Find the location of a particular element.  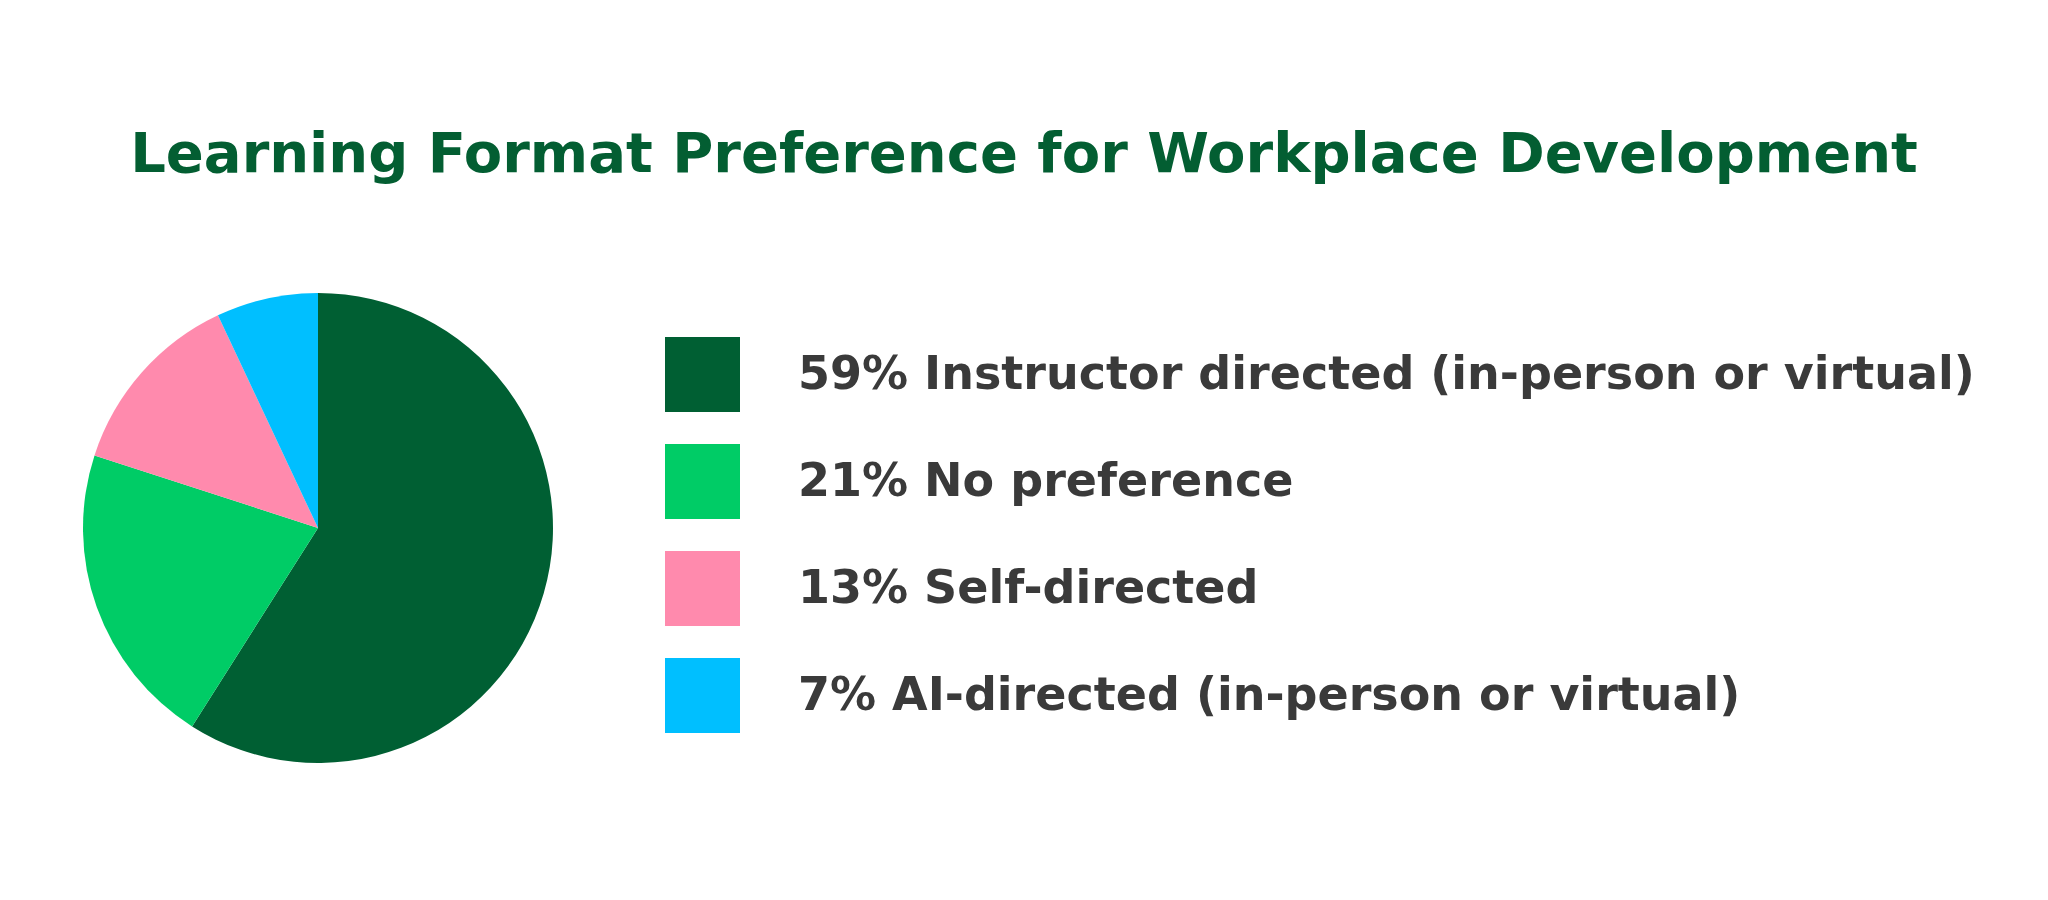

legend-label: 13% Self-directed is located at coordinates (1028, 586).